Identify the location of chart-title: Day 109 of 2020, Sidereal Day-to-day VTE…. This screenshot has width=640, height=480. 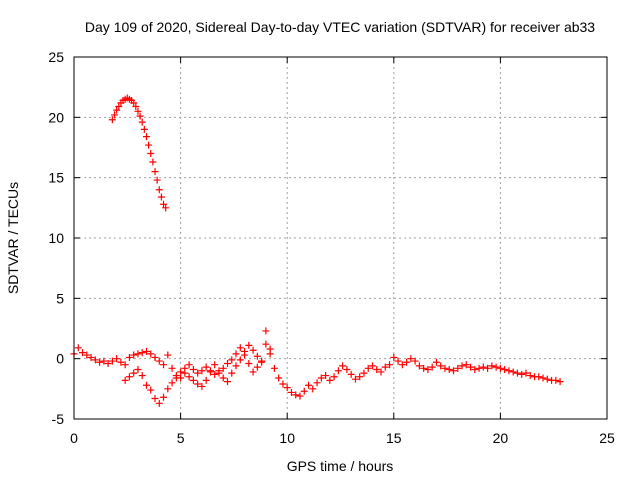
(340, 27).